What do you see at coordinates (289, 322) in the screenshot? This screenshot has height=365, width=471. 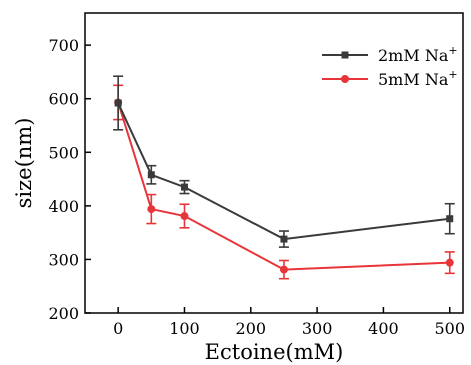 I see `x-axis: 0 100 200 300 400 500` at bounding box center [289, 322].